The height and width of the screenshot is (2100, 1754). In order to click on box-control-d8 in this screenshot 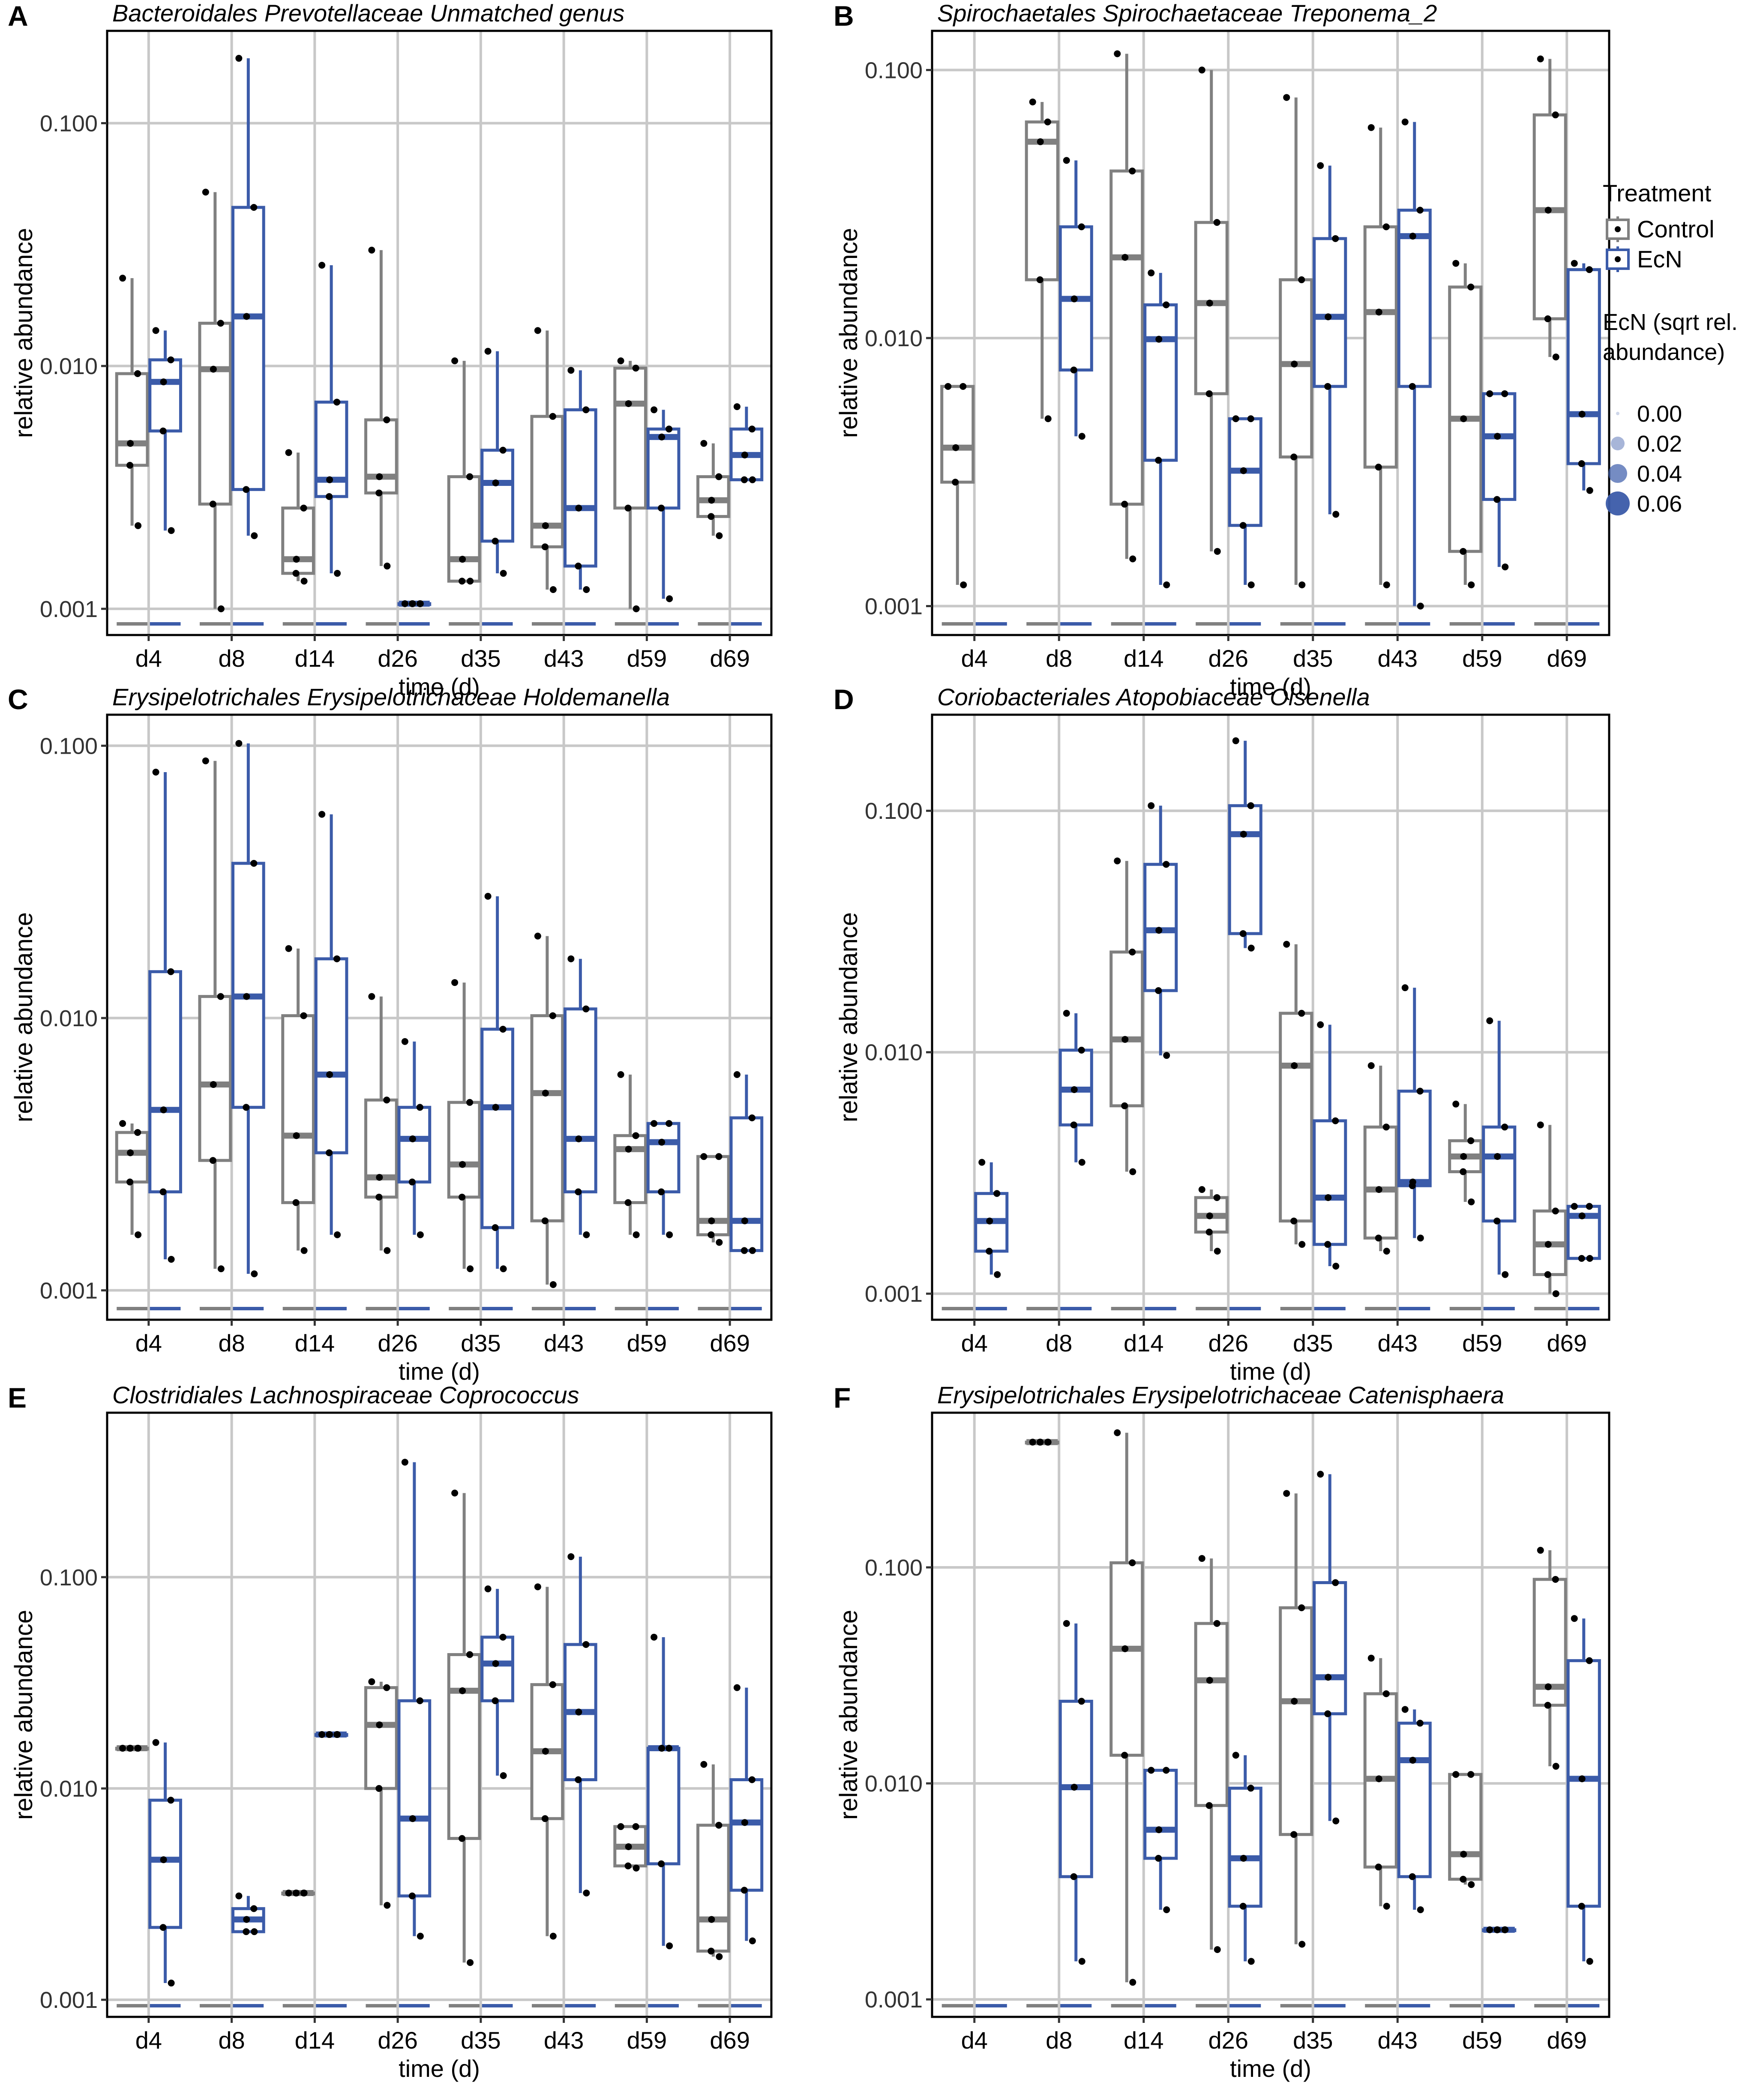, I will do `click(1042, 1442)`.